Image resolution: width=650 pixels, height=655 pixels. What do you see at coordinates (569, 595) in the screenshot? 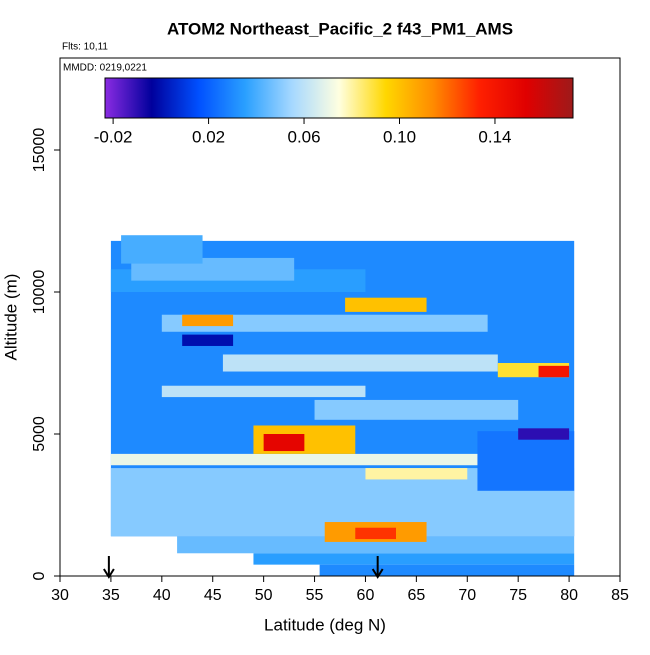
I see `x-tick-label: 80` at bounding box center [569, 595].